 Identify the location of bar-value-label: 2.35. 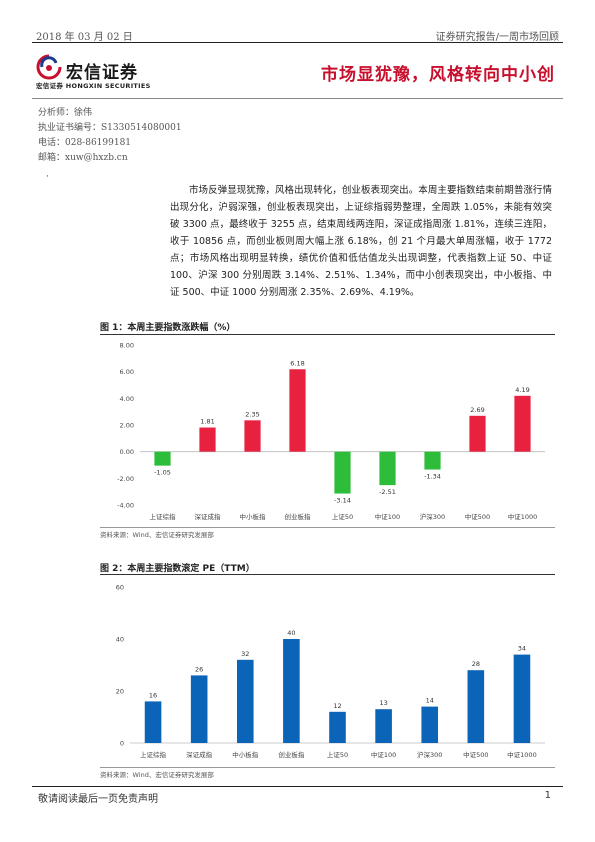
(252, 414).